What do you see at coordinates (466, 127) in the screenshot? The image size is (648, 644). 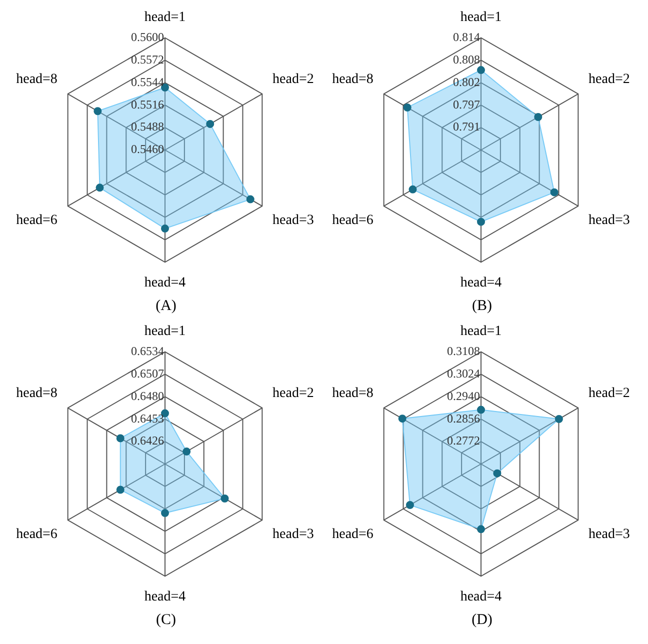 I see `y-tick-label: 0.791` at bounding box center [466, 127].